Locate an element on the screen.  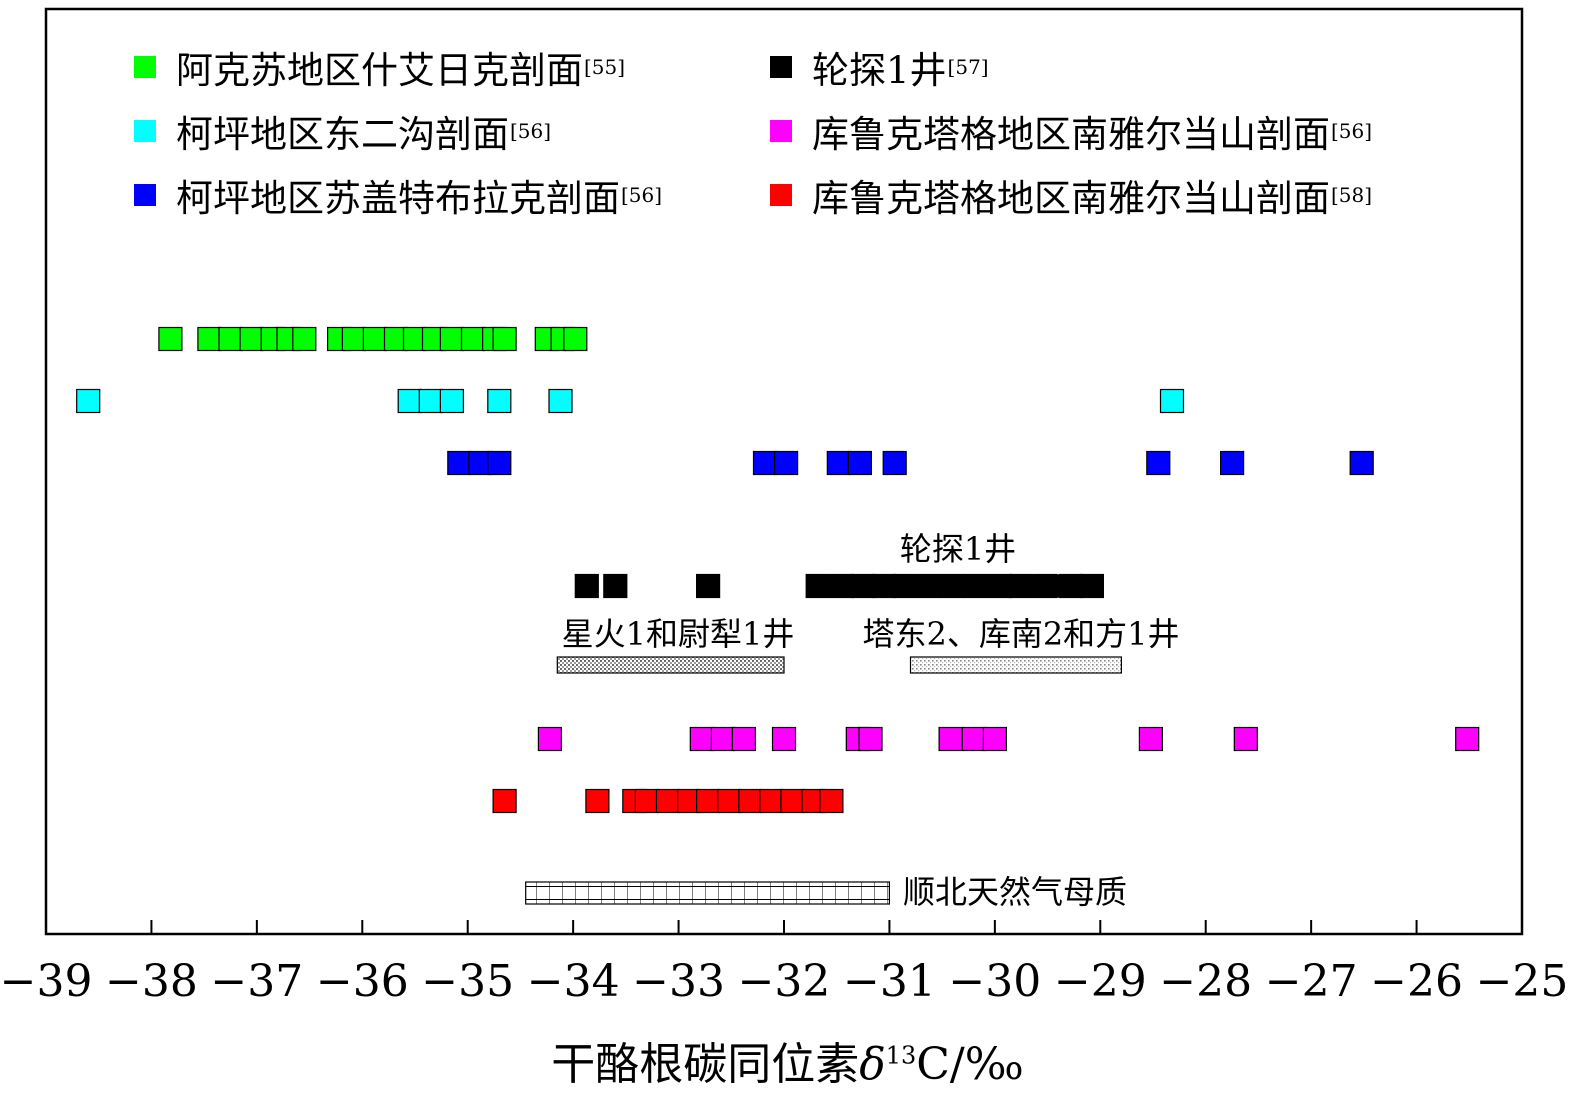
x-tick-label-3: −36 is located at coordinates (362, 981).